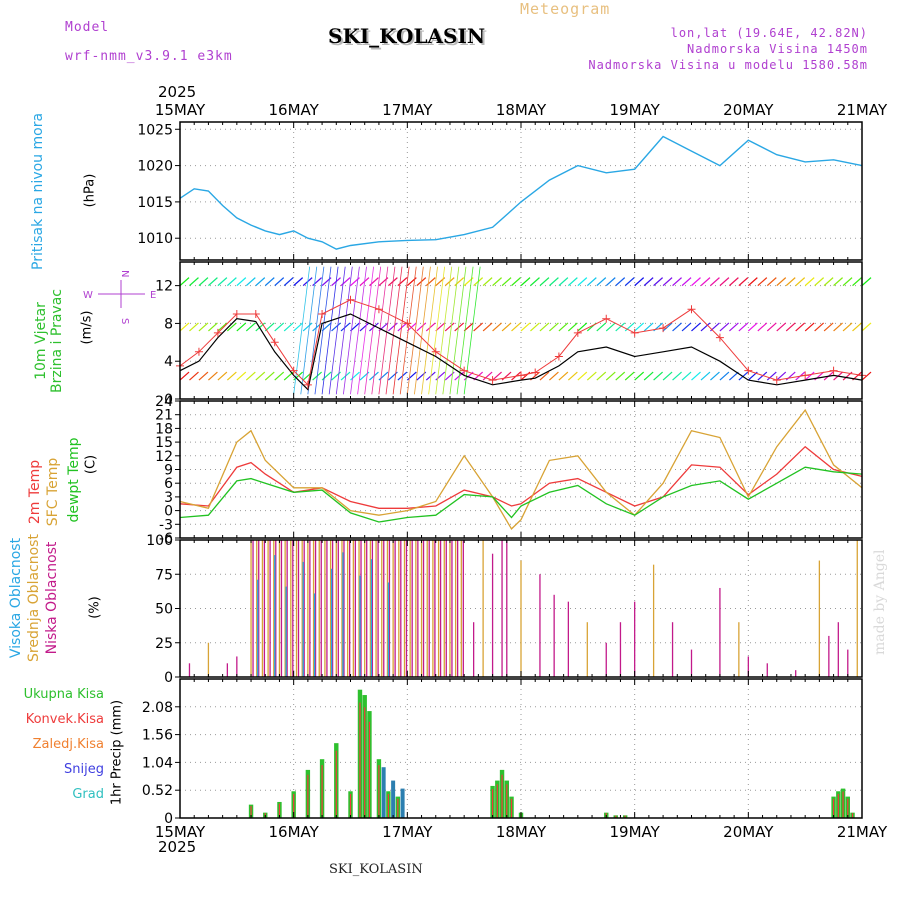  Describe the element at coordinates (177, 847) in the screenshot. I see `year-bottom: 2025` at that location.